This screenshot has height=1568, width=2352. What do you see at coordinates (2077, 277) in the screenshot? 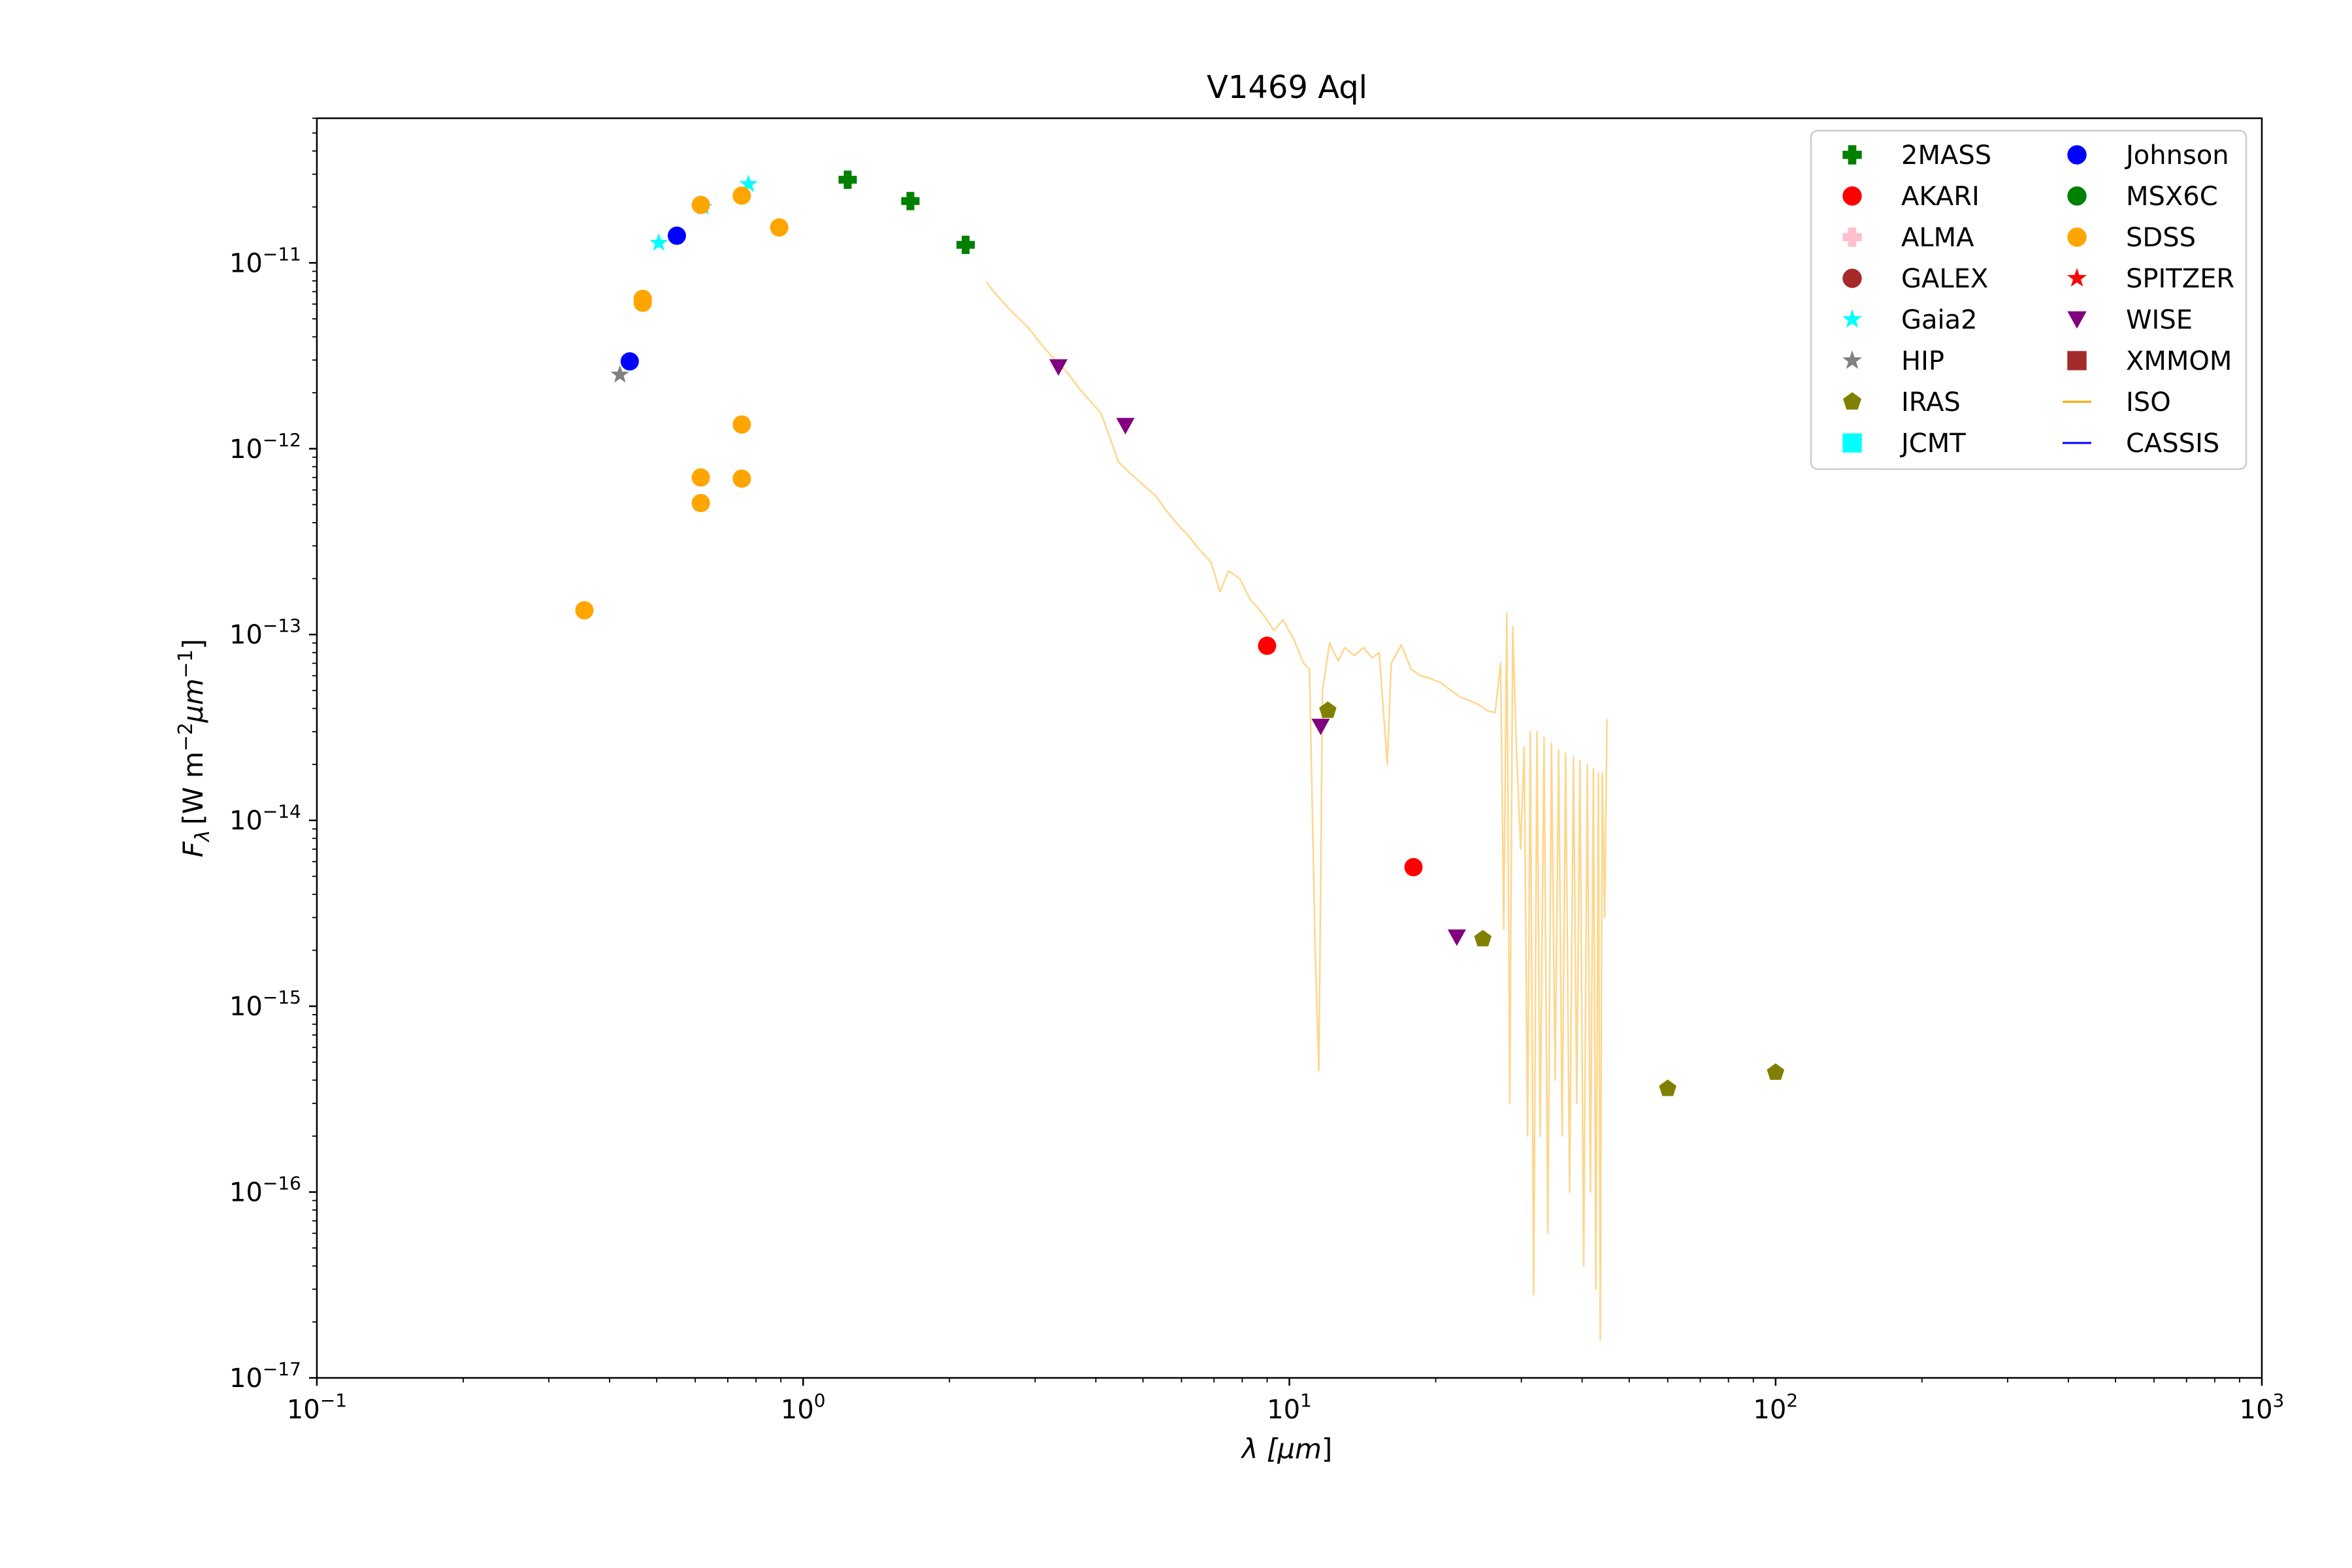
I see `legend-marker-spitzer` at bounding box center [2077, 277].